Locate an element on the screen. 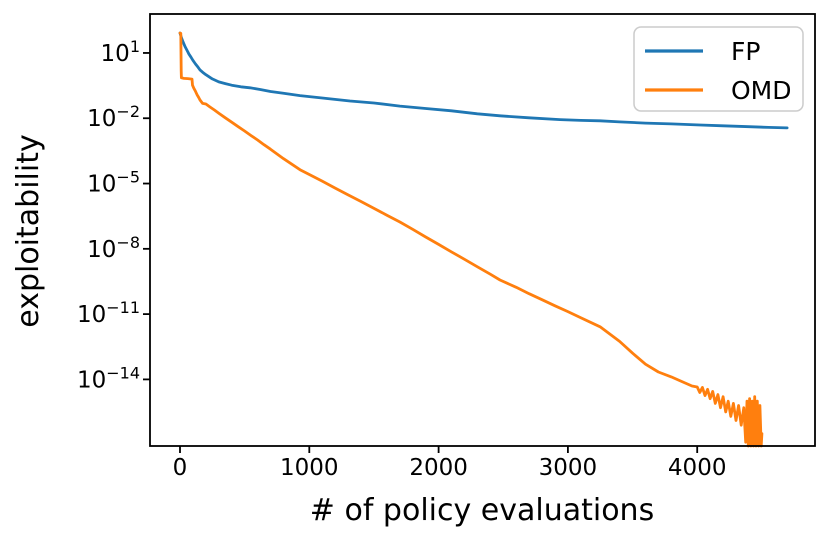 Image resolution: width=830 pixels, height=544 pixels. y-tick-label: 10⁻² is located at coordinates (113, 117).